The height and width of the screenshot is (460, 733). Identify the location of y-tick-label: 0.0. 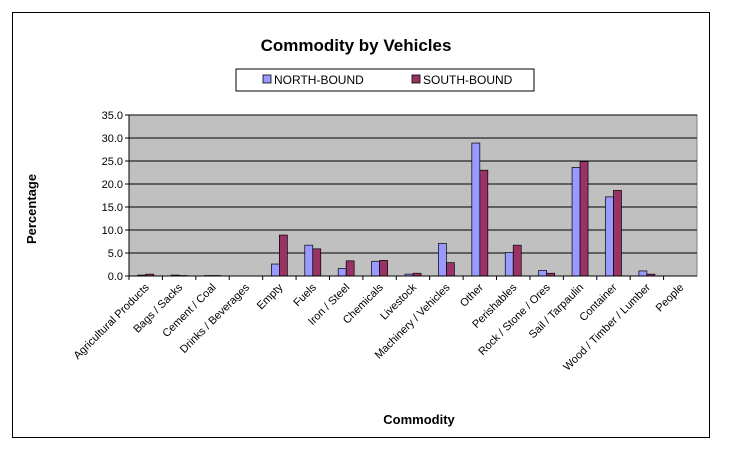
(115, 277).